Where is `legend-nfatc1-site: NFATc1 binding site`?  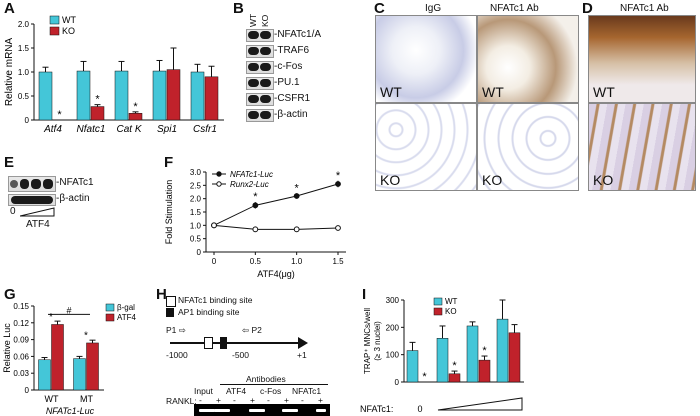
legend-nfatc1-site: NFATc1 binding site is located at coordinates (215, 300).